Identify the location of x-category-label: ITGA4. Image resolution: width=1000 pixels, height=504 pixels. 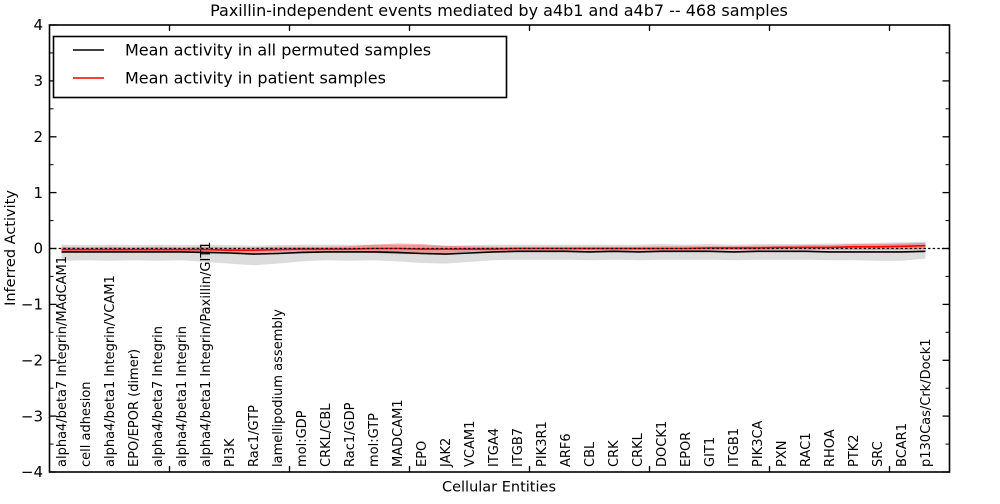
(494, 447).